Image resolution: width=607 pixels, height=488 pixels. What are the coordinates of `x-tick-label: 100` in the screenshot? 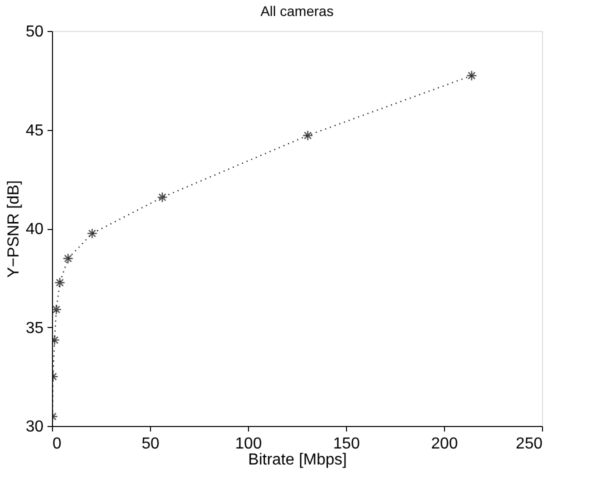 It's located at (248, 444).